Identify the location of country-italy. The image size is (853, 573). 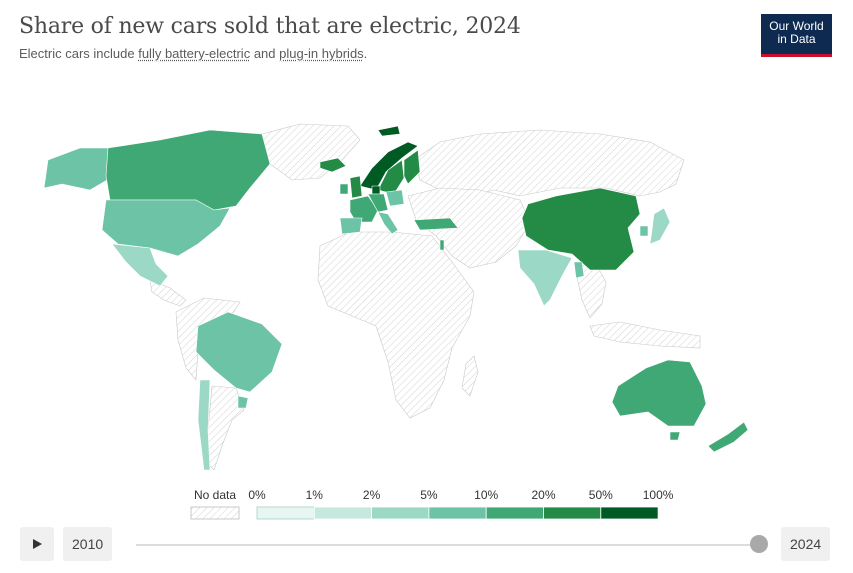
(388, 223).